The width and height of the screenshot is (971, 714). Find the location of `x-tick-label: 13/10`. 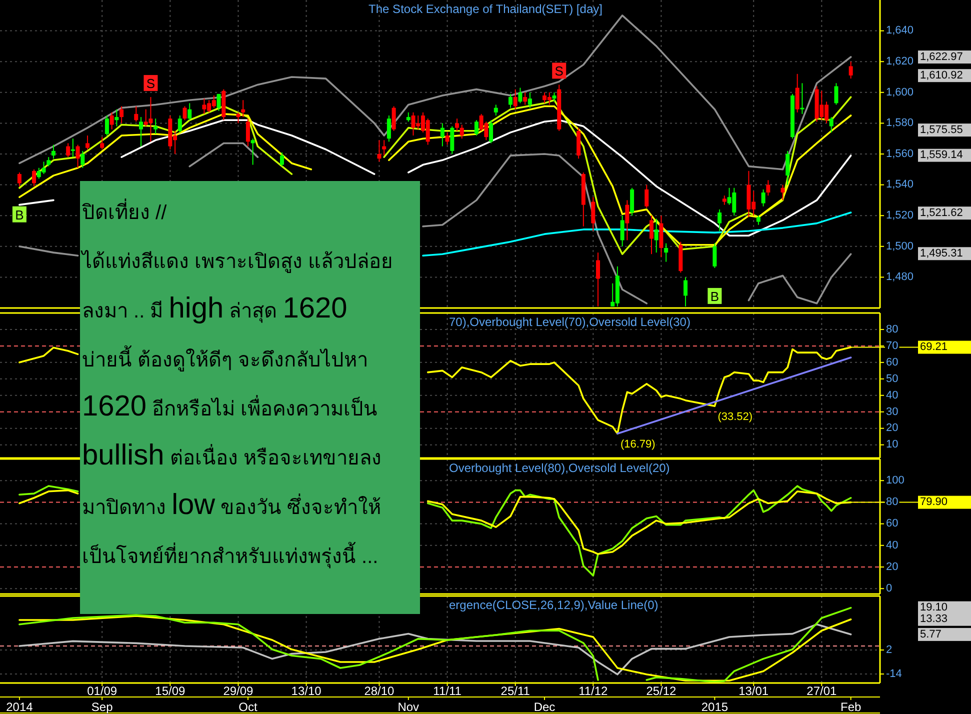

x-tick-label: 13/10 is located at coordinates (306, 691).